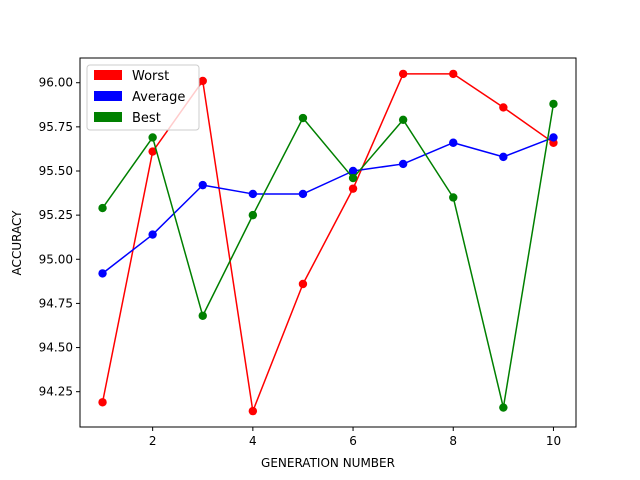  Describe the element at coordinates (553, 441) in the screenshot. I see `x-tick-label: 10` at that location.